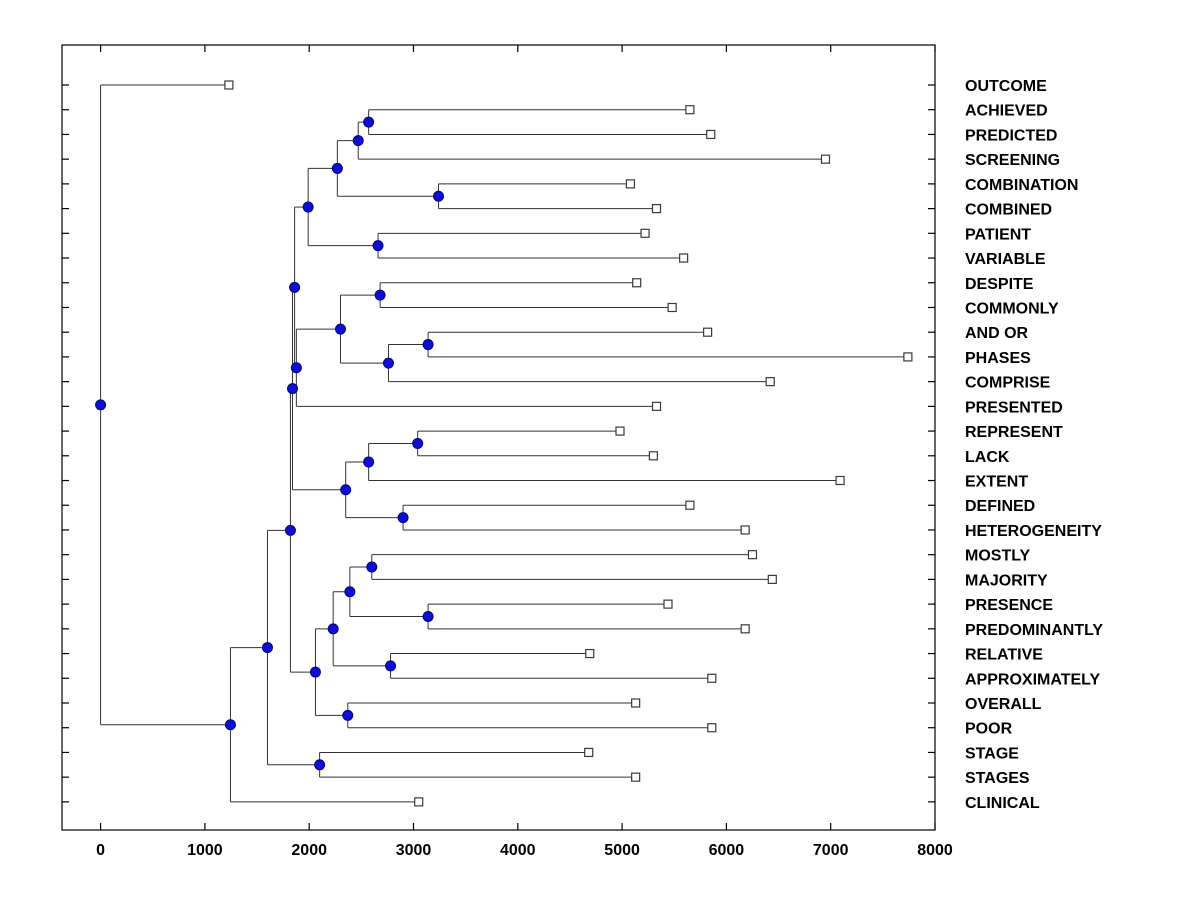  I want to click on leaf-label: EXTENT, so click(996, 482).